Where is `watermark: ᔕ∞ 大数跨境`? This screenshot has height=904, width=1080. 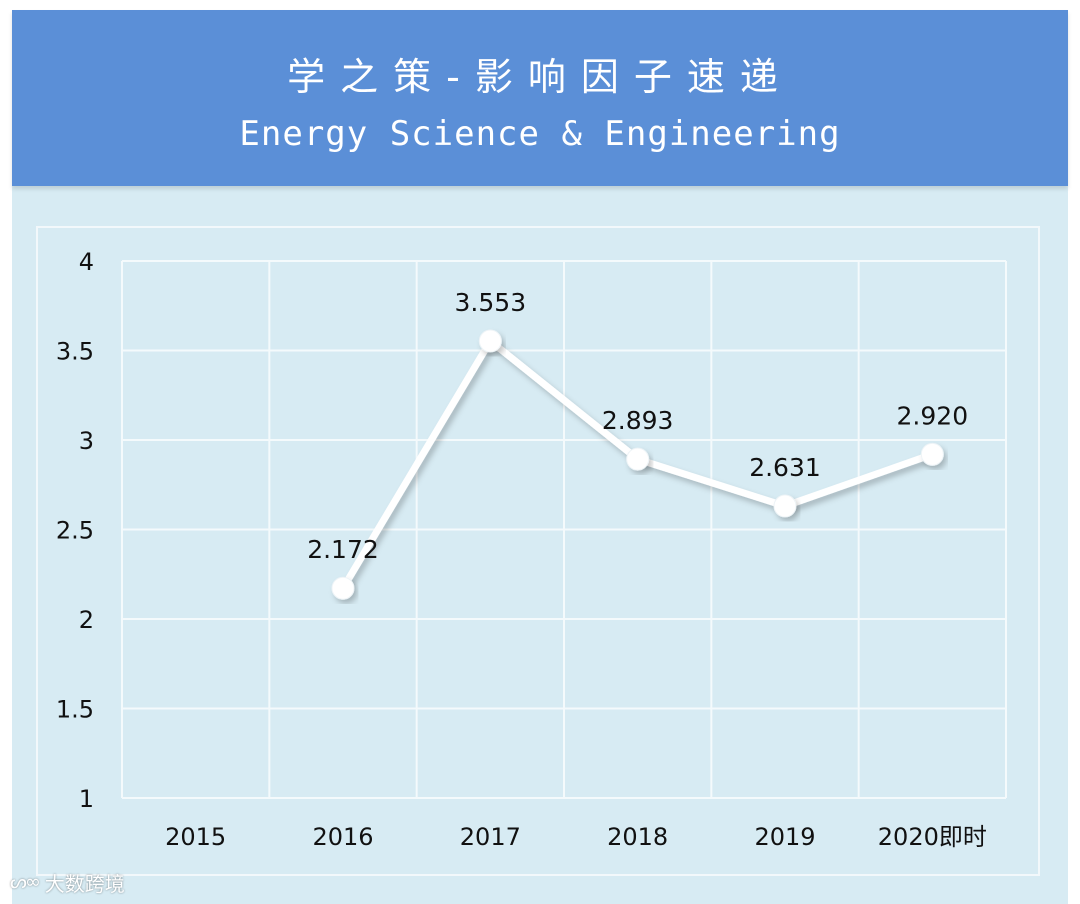 watermark: ᔕ∞ 大数跨境 is located at coordinates (67, 882).